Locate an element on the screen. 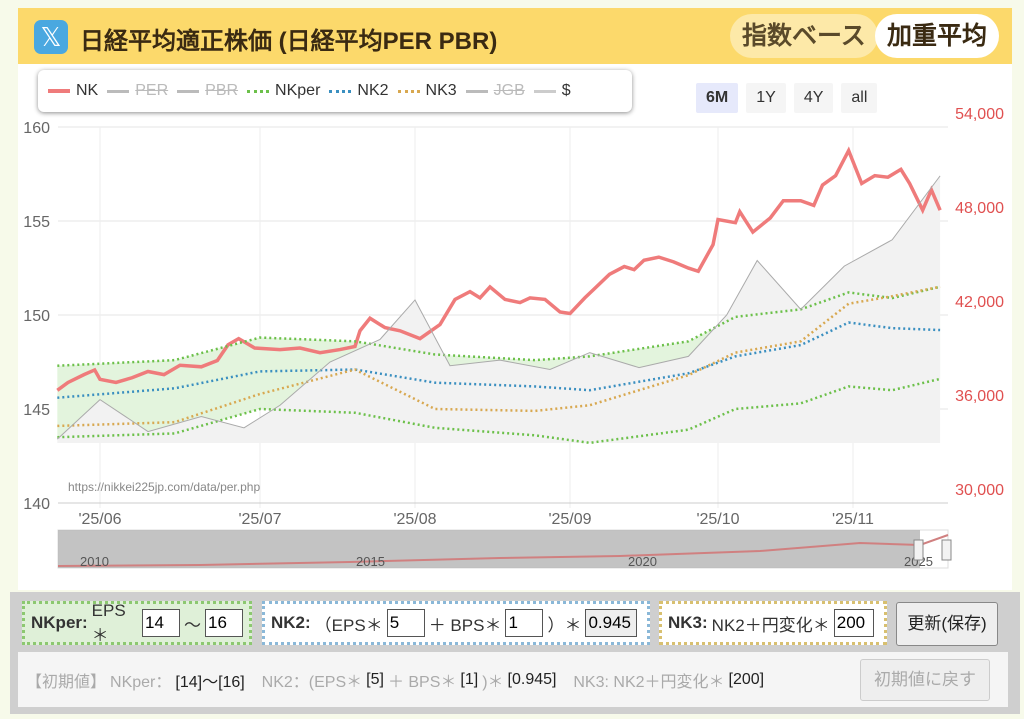 This screenshot has width=1024, height=719. nkper-box: NKper: EPS＊ 〜 is located at coordinates (137, 623).